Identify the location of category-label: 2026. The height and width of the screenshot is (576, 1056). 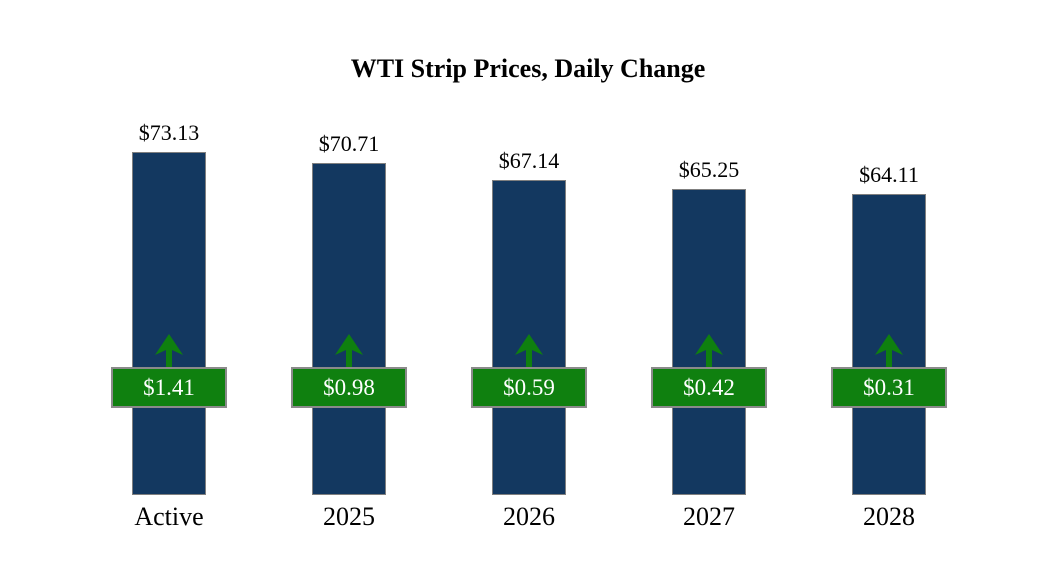
(529, 516).